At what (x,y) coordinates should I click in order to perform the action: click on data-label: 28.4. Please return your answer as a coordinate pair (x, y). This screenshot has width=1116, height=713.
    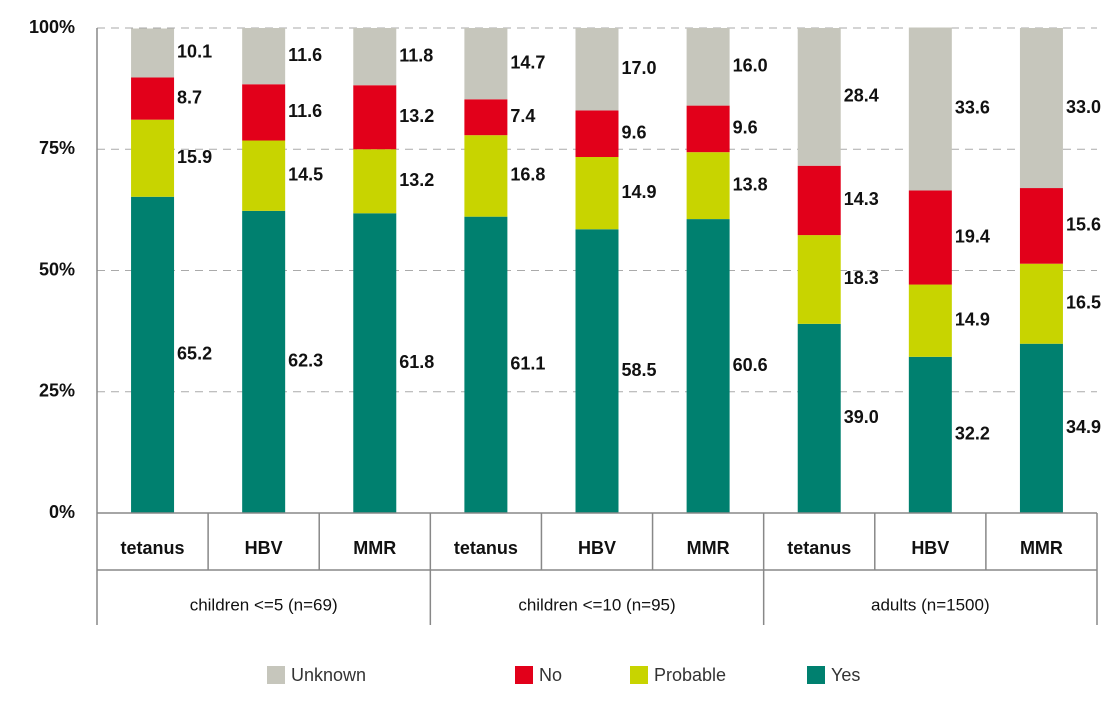
    Looking at the image, I should click on (861, 96).